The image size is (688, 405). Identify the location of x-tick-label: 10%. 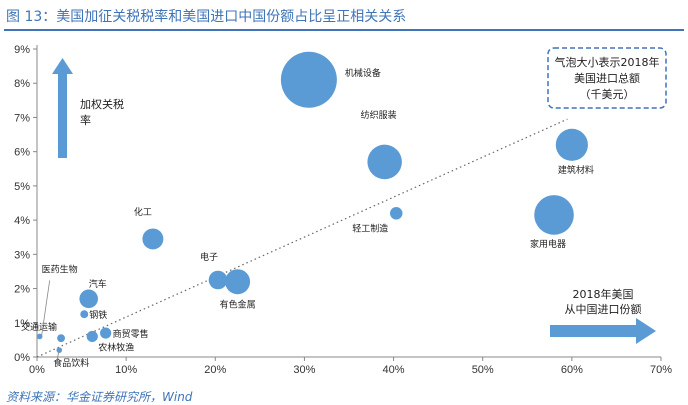
(126, 370).